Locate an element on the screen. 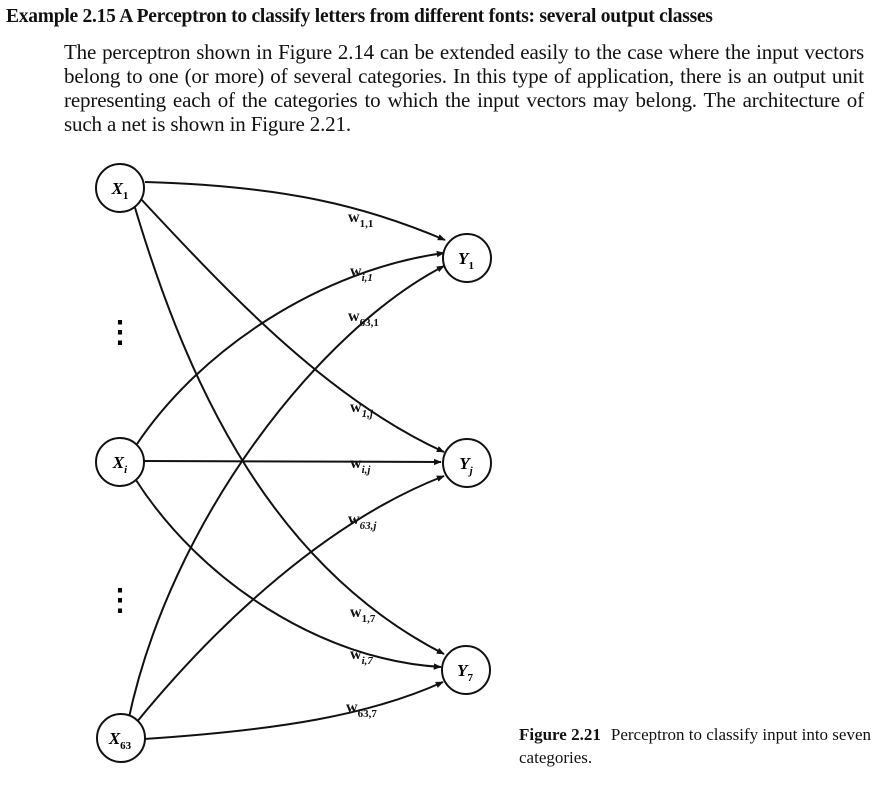 This screenshot has width=887, height=790. ellipsis-lower: ⋮ is located at coordinates (120, 600).